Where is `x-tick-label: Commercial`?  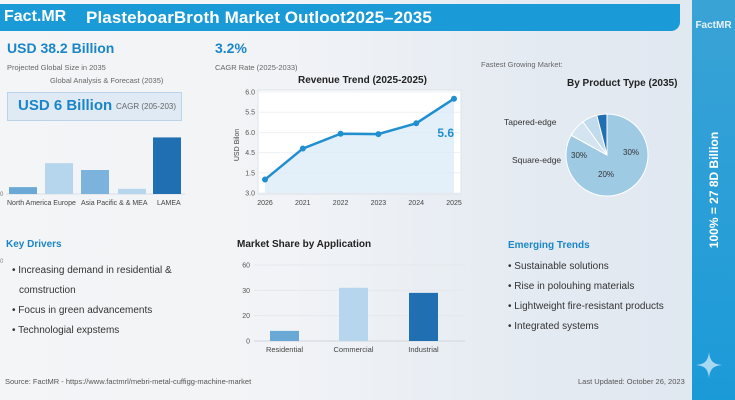
x-tick-label: Commercial is located at coordinates (353, 349).